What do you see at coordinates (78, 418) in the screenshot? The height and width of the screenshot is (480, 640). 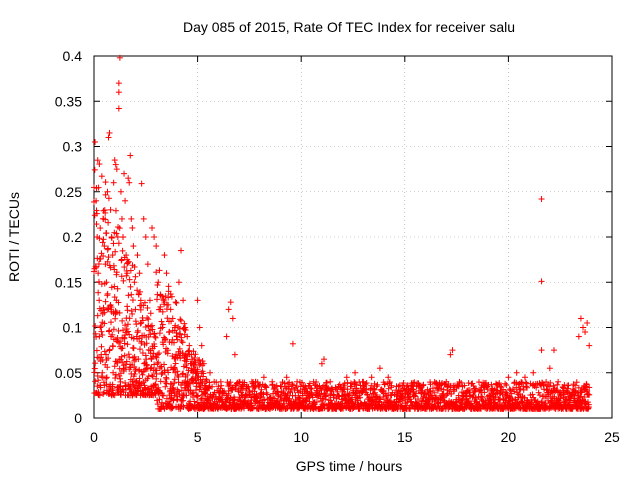 I see `y-tick-label: 0` at bounding box center [78, 418].